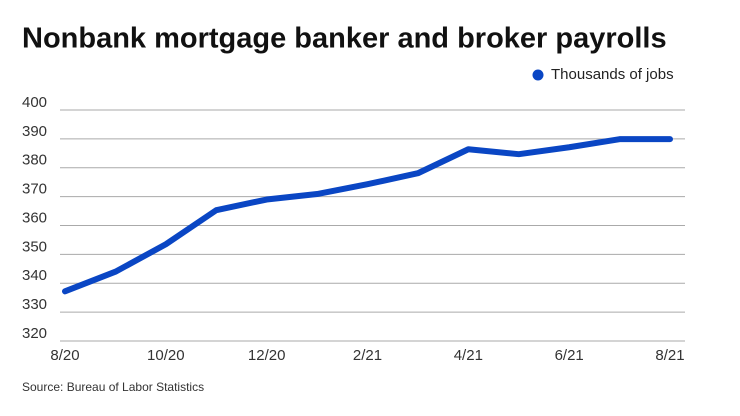 The image size is (740, 416). Describe the element at coordinates (34, 189) in the screenshot. I see `y-tick-label: 370` at that location.